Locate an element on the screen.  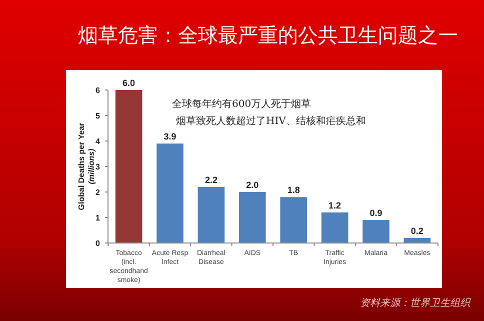
y-tick-label: 3 is located at coordinates (98, 167).